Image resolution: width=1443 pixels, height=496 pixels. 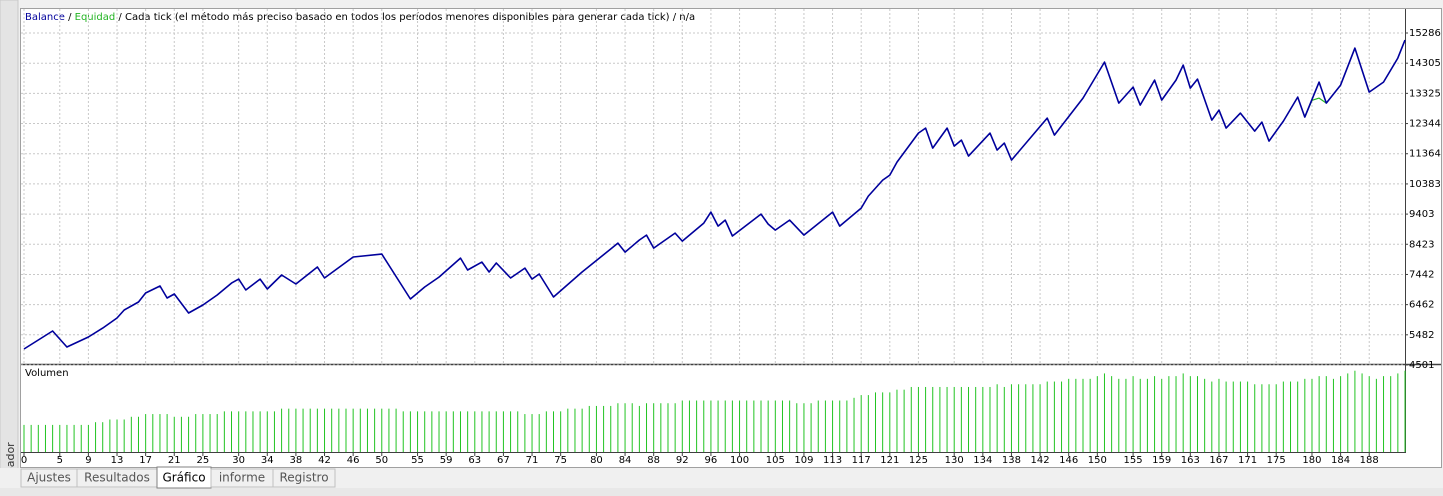 I want to click on x-tick-label: 46, so click(x=353, y=460).